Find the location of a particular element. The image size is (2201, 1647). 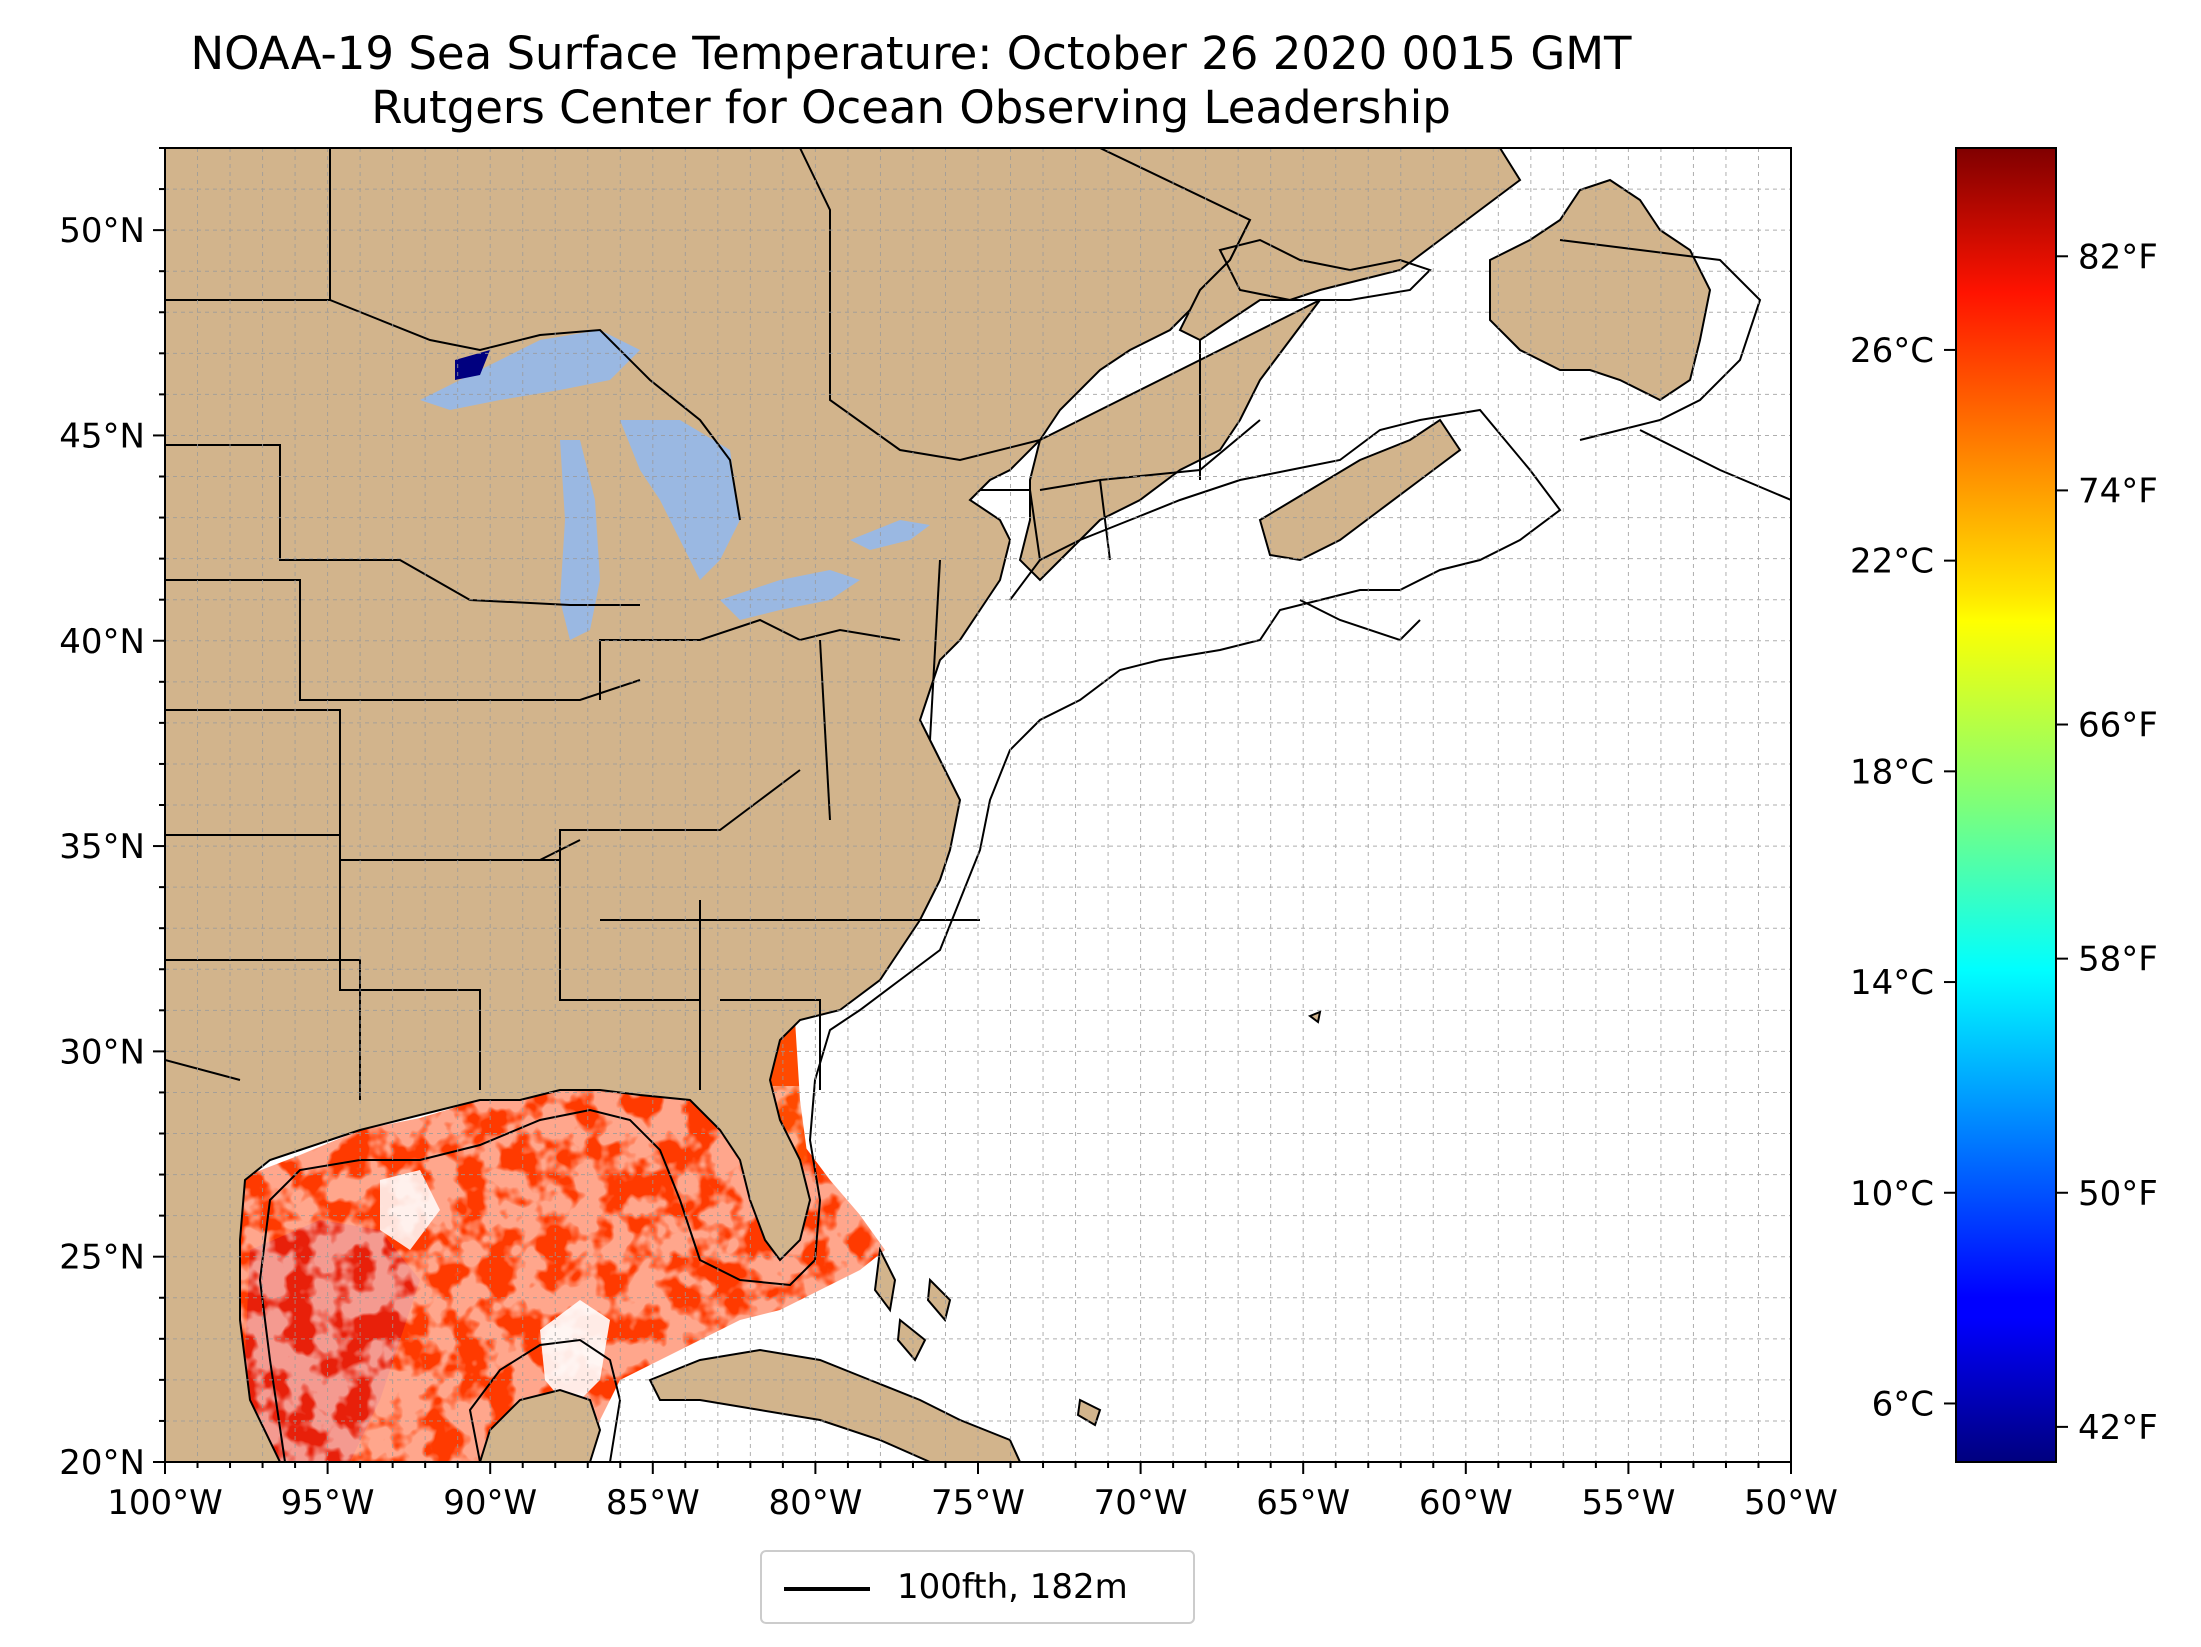

lon-tick-label: 55°W is located at coordinates (1628, 1503).